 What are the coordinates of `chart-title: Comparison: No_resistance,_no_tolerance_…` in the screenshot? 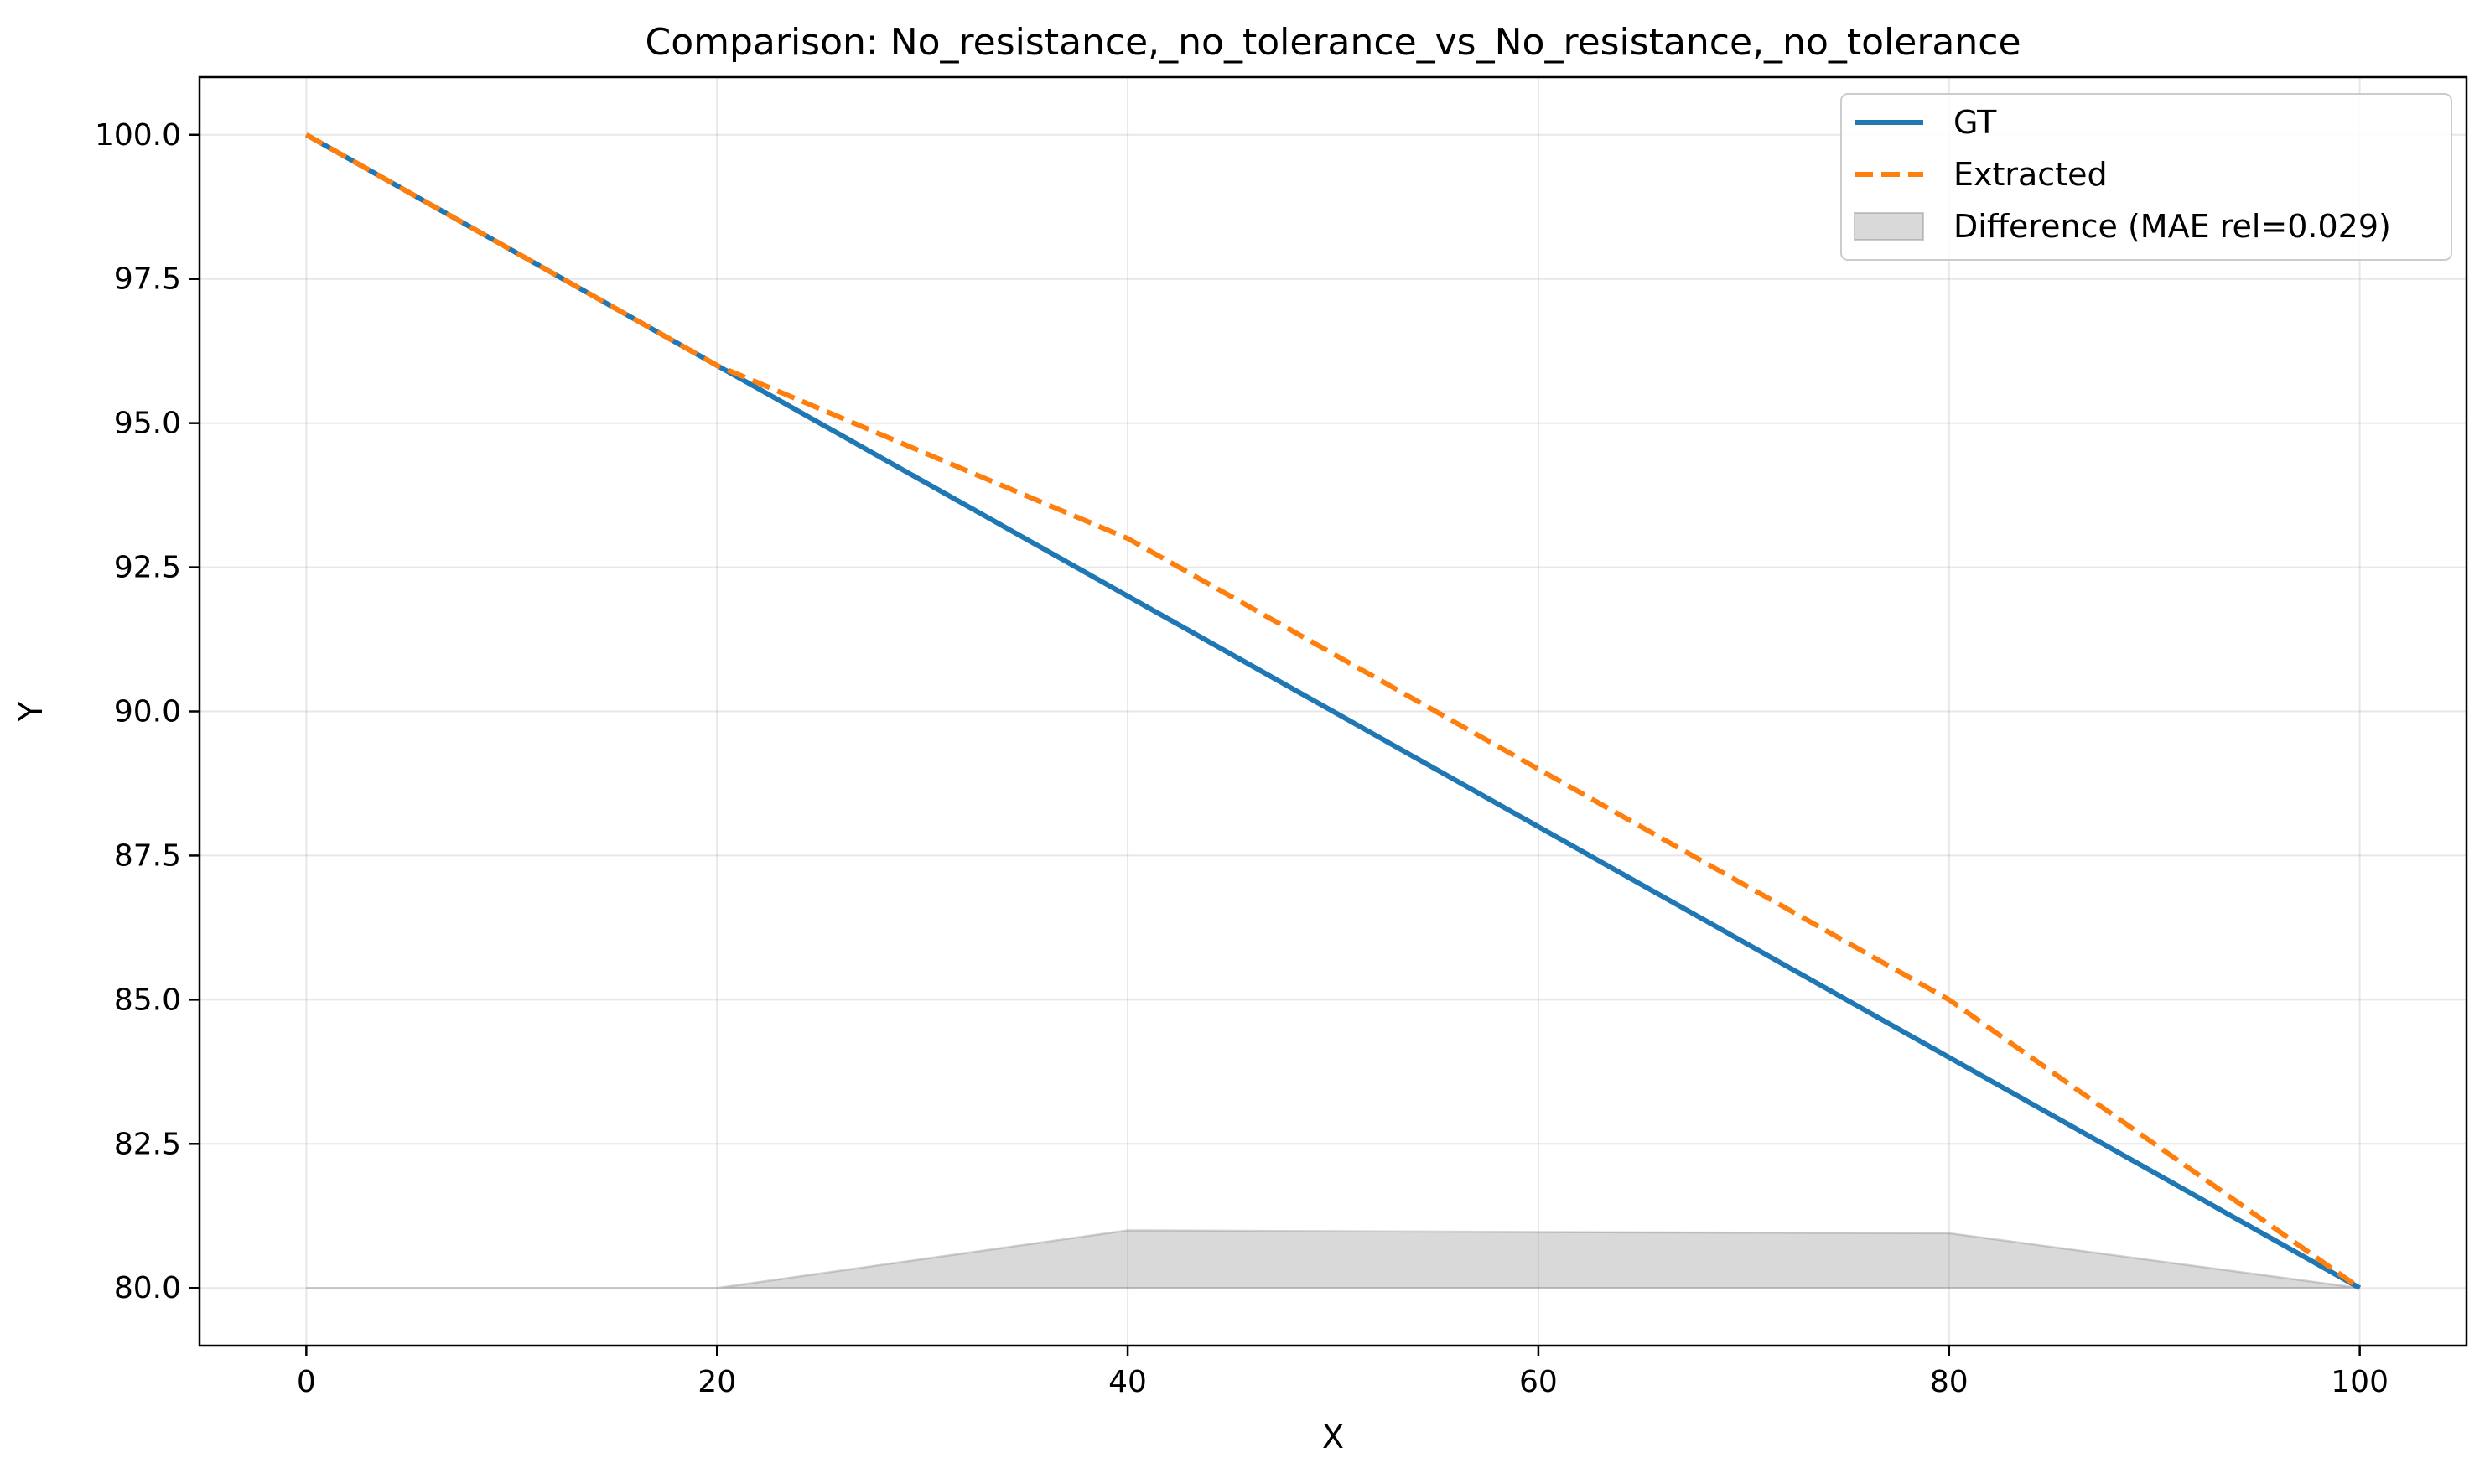 It's located at (1333, 42).